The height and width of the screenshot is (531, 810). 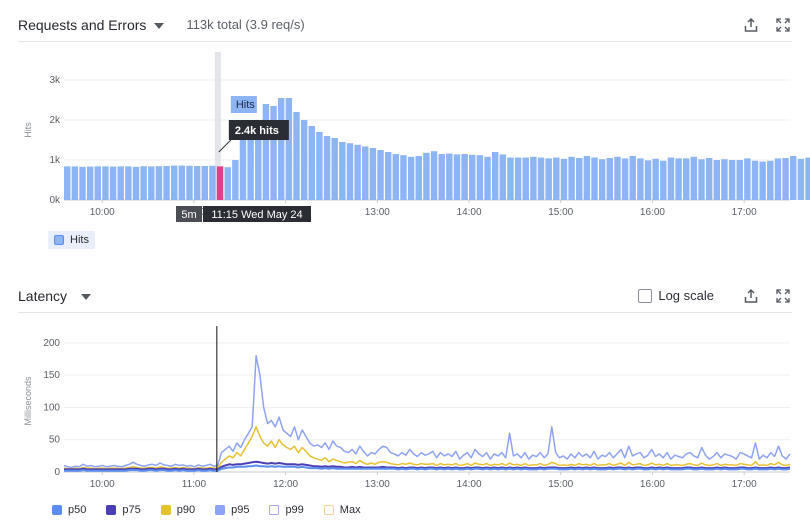 What do you see at coordinates (686, 295) in the screenshot?
I see `log-scale-label: Log scale` at bounding box center [686, 295].